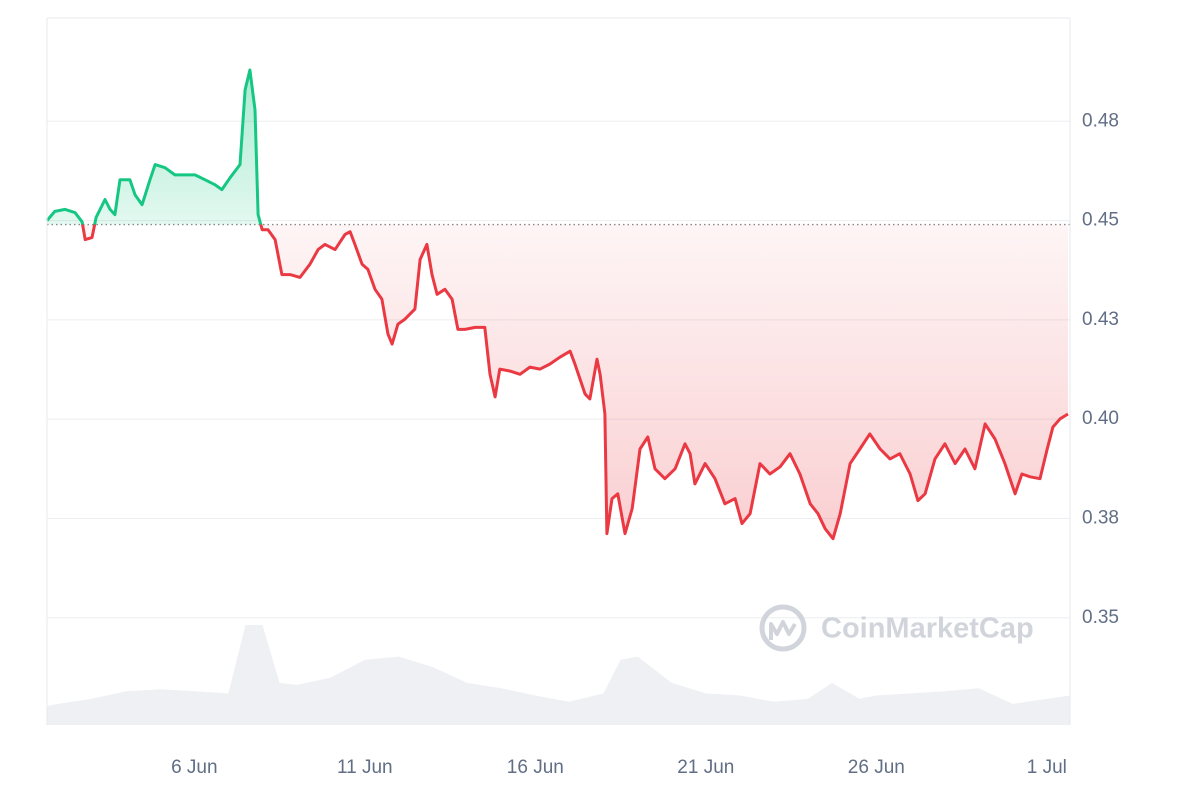  I want to click on watermark-logo, so click(783, 628).